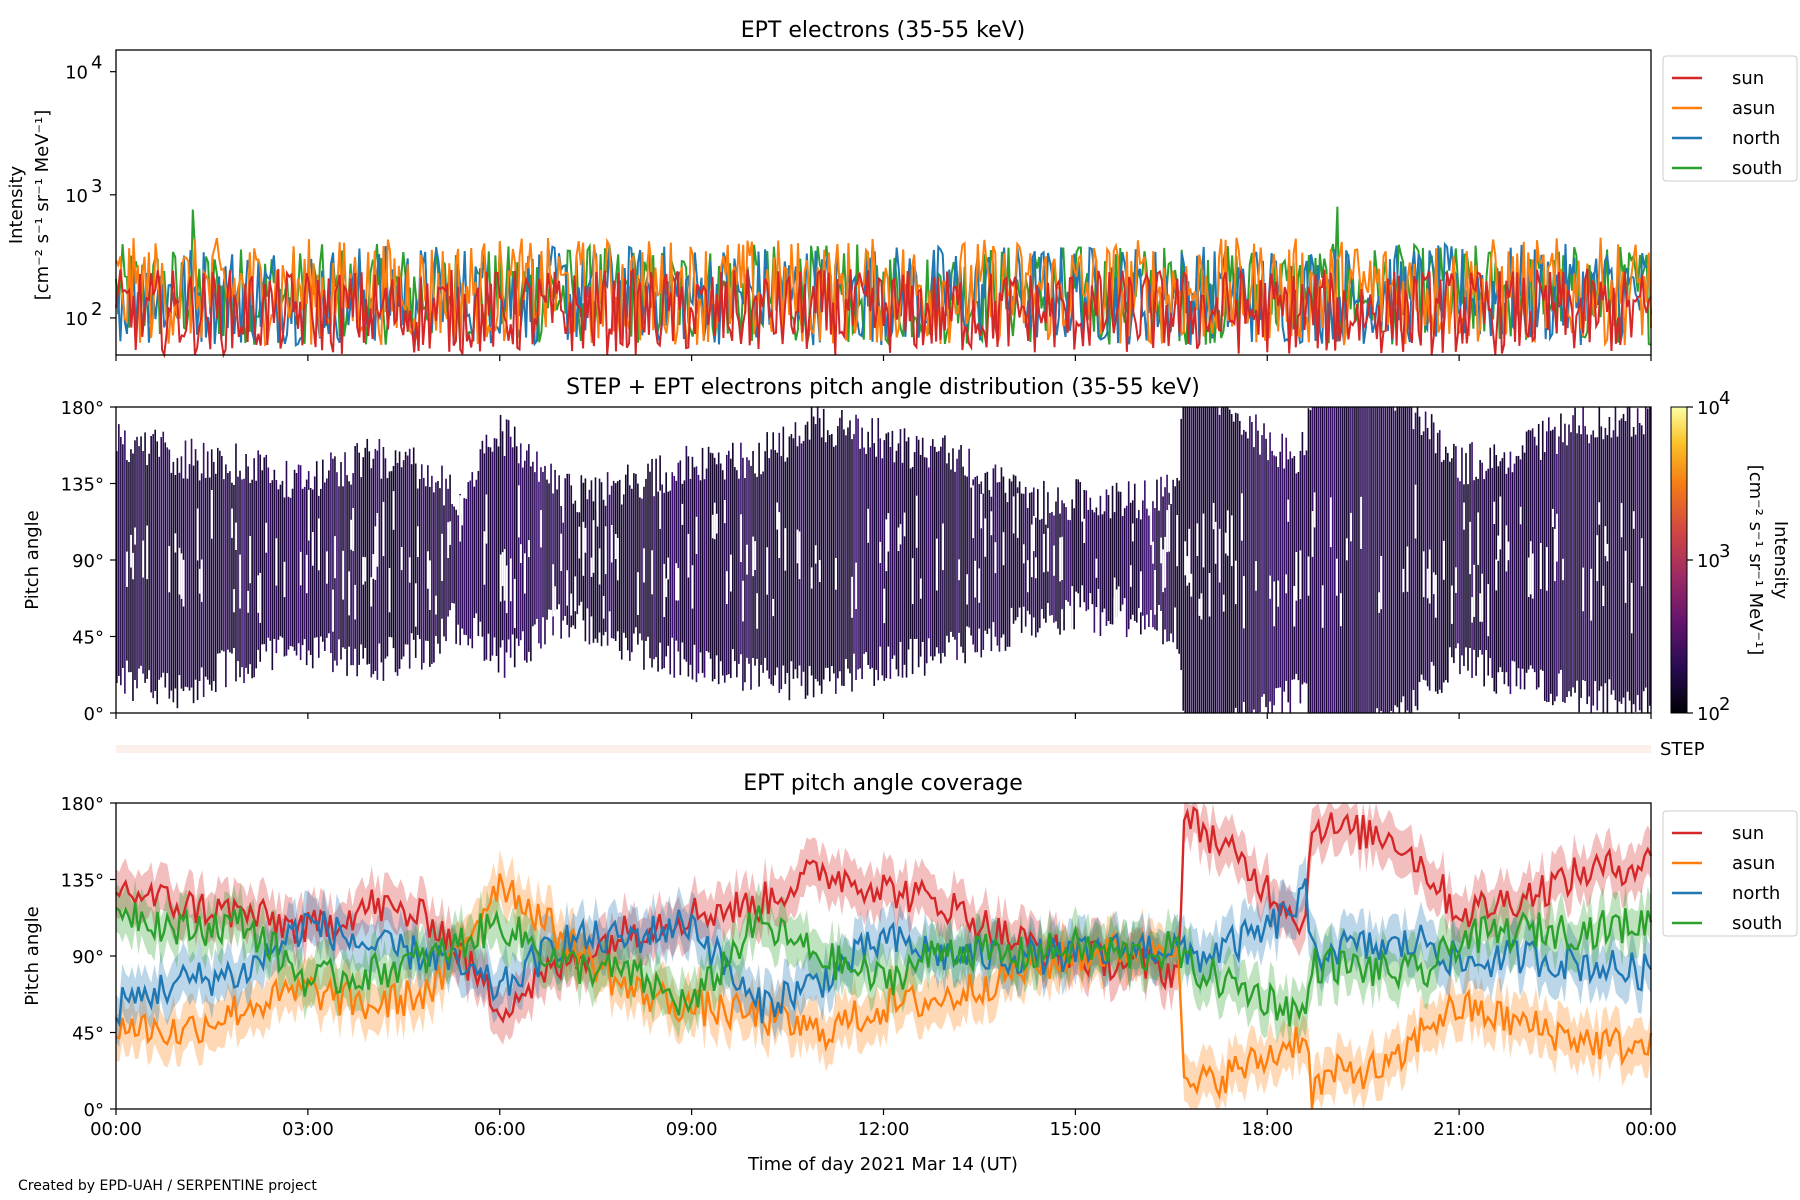 This screenshot has height=1200, width=1800. I want to click on legend-box, so click(1730, 118).